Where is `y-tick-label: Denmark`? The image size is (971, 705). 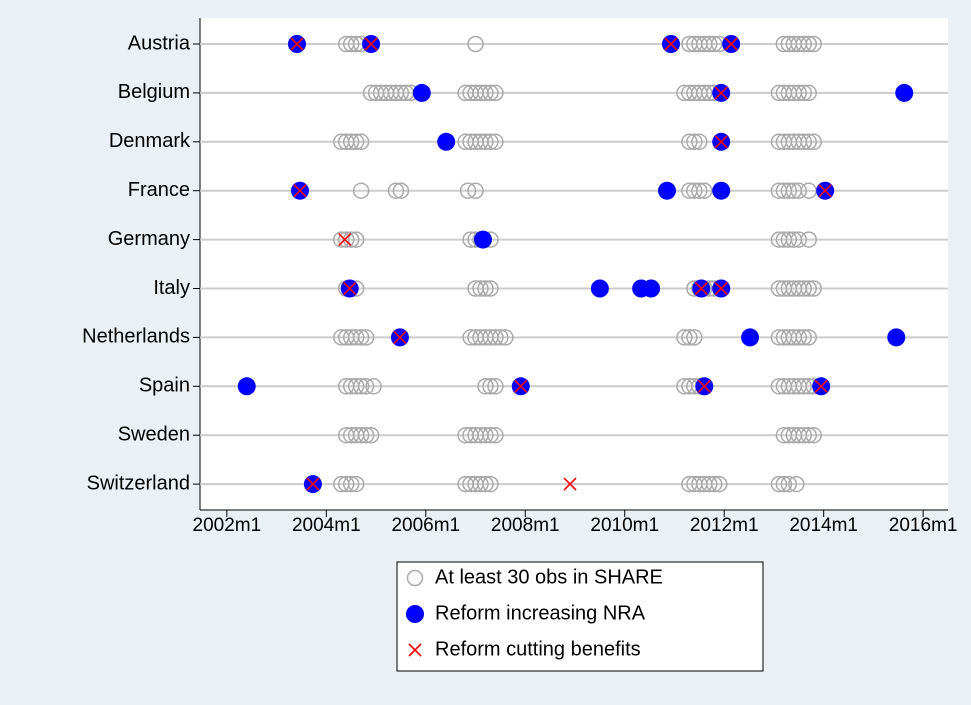 y-tick-label: Denmark is located at coordinates (150, 141).